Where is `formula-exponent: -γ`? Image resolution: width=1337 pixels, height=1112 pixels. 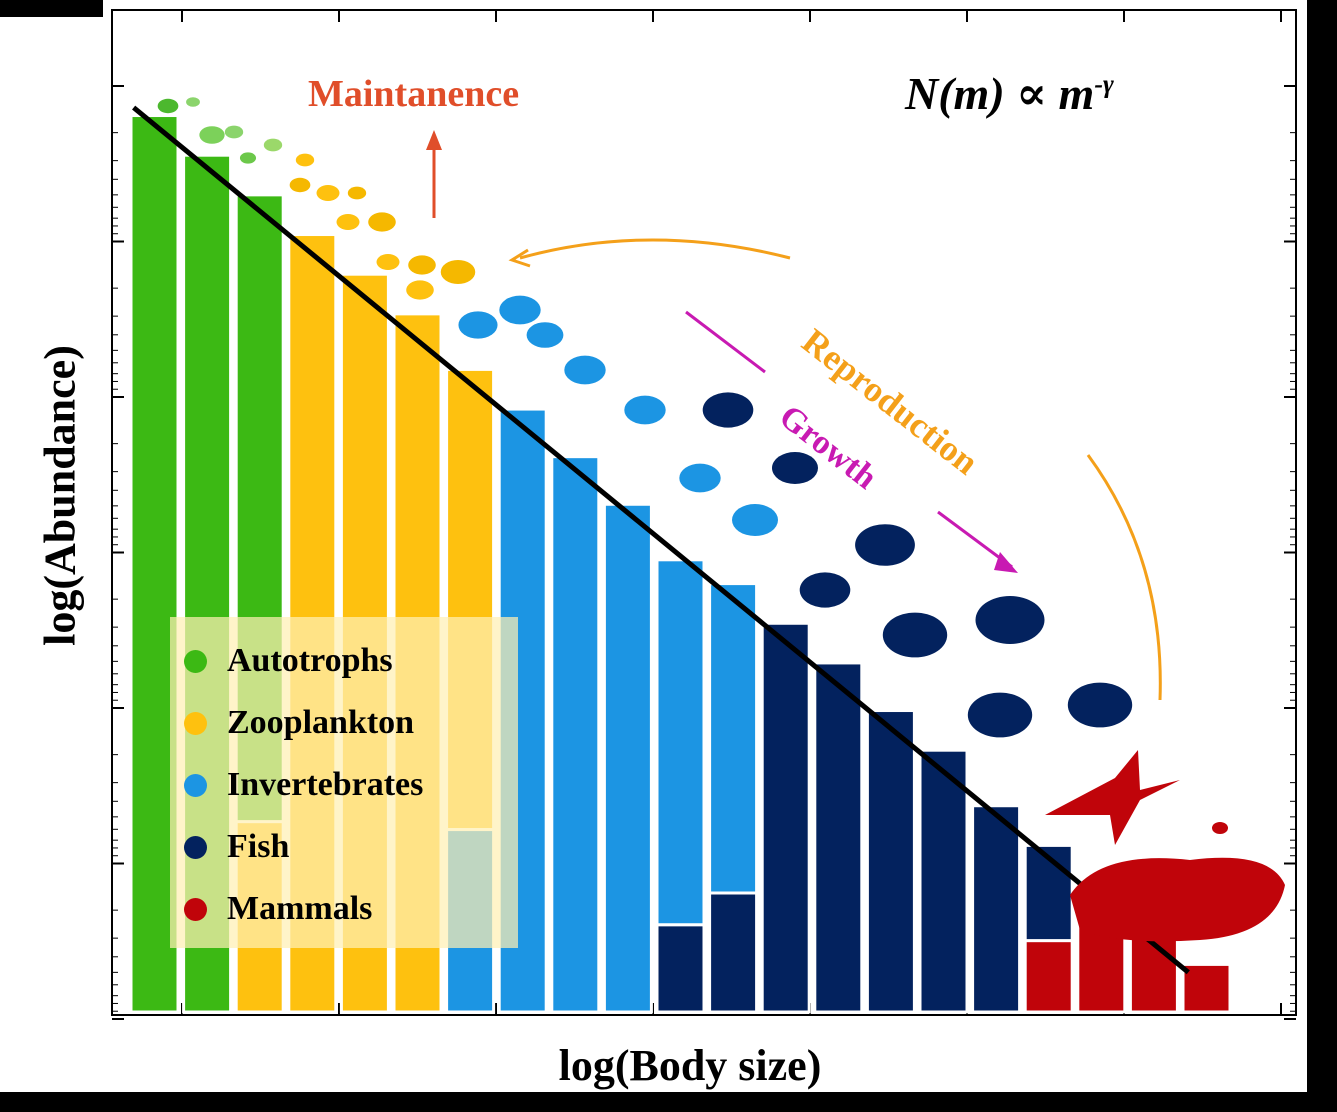
formula-exponent: -γ is located at coordinates (1104, 84).